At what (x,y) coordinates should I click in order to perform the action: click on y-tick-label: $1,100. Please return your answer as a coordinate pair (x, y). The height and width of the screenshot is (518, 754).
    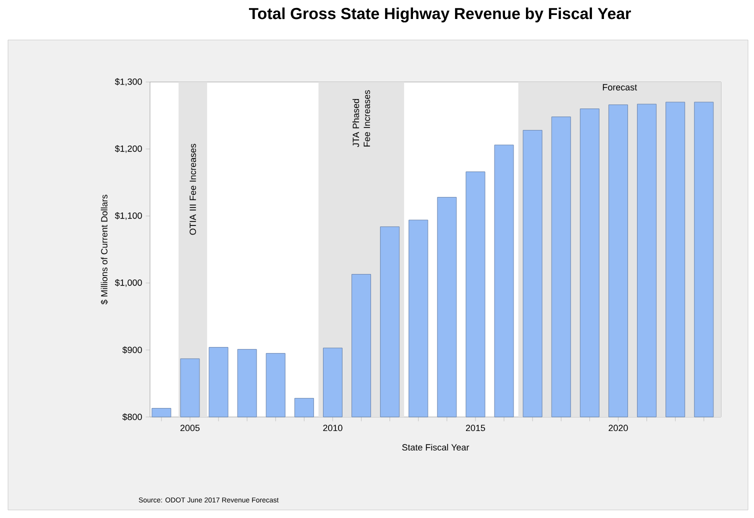
    Looking at the image, I should click on (128, 216).